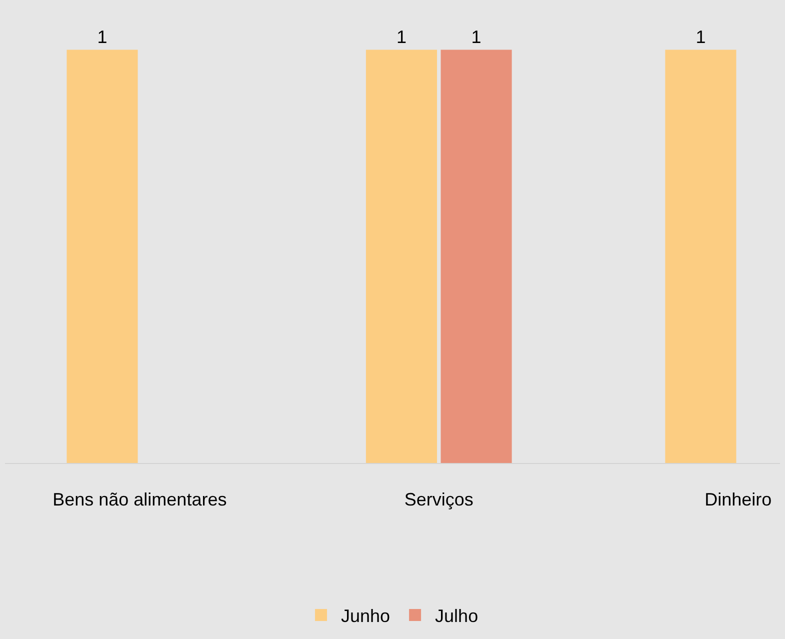 The width and height of the screenshot is (785, 639). Describe the element at coordinates (365, 616) in the screenshot. I see `legend-label: Junho` at that location.